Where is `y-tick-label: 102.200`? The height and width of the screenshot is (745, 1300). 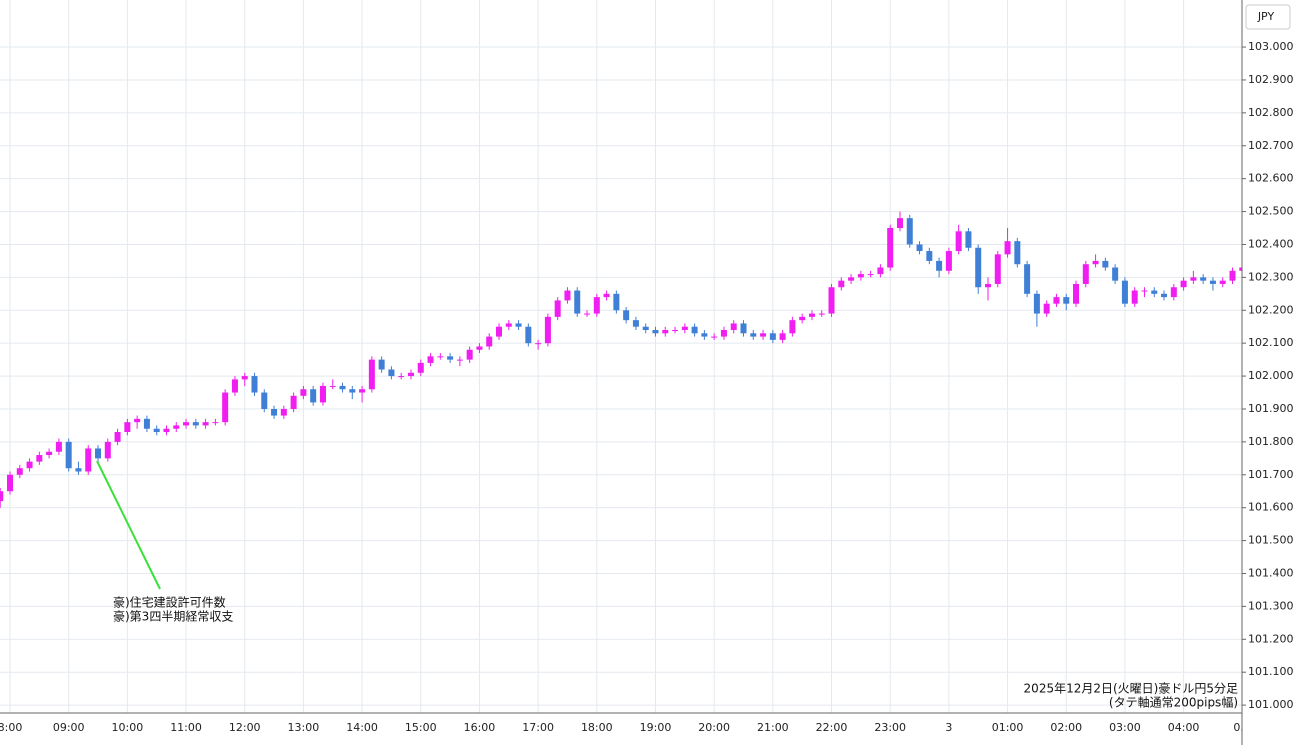 y-tick-label: 102.200 is located at coordinates (1271, 309).